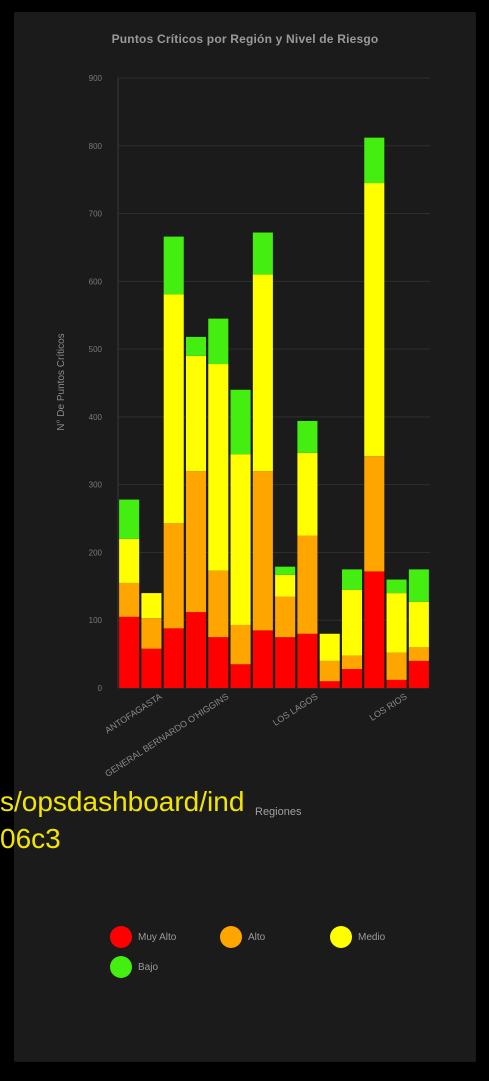 This screenshot has height=1081, width=489. Describe the element at coordinates (121, 967) in the screenshot. I see `legend-swatch-bajo` at that location.